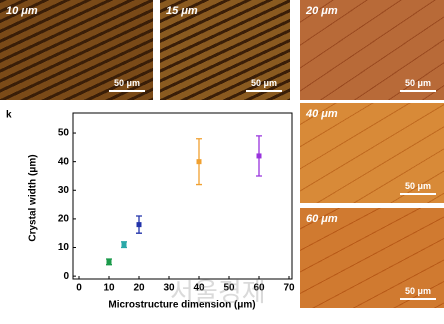  Describe the element at coordinates (259, 288) in the screenshot. I see `x-tick-label: 60` at that location.